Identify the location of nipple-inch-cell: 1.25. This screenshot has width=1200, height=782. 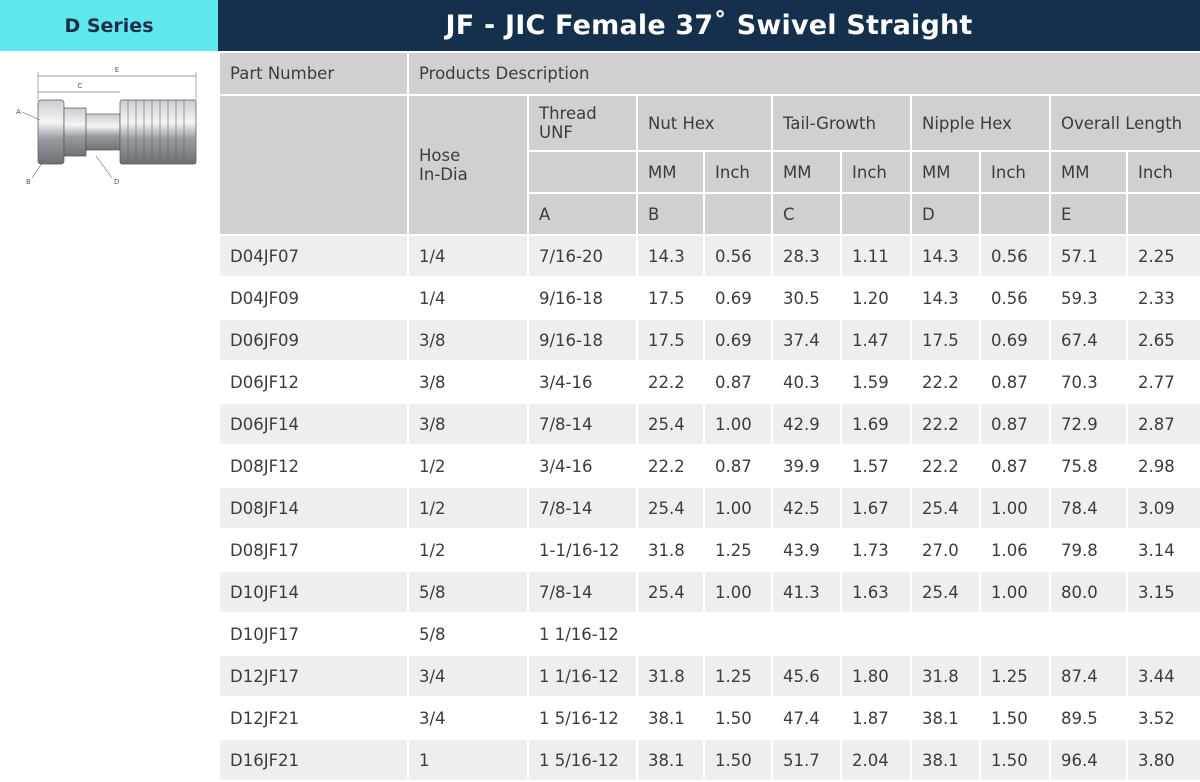
(1015, 676).